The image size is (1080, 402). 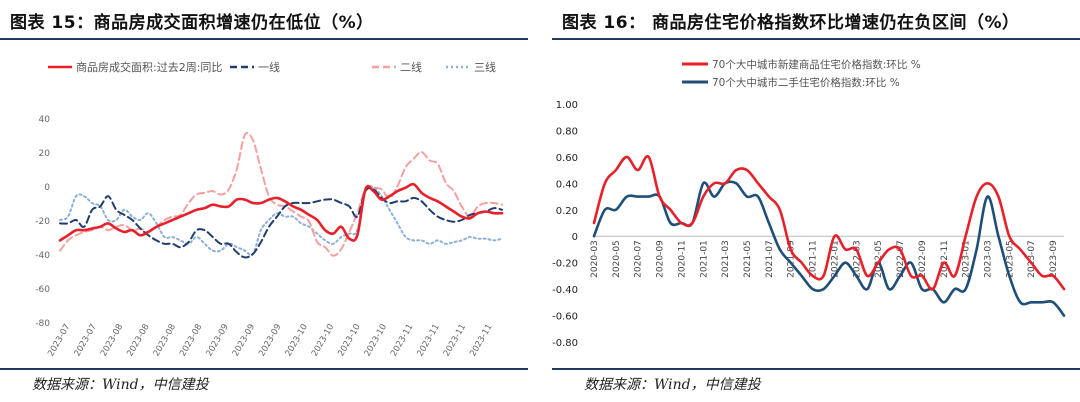 What do you see at coordinates (565, 317) in the screenshot?
I see `right-y-tick-label: -0.60` at bounding box center [565, 317].